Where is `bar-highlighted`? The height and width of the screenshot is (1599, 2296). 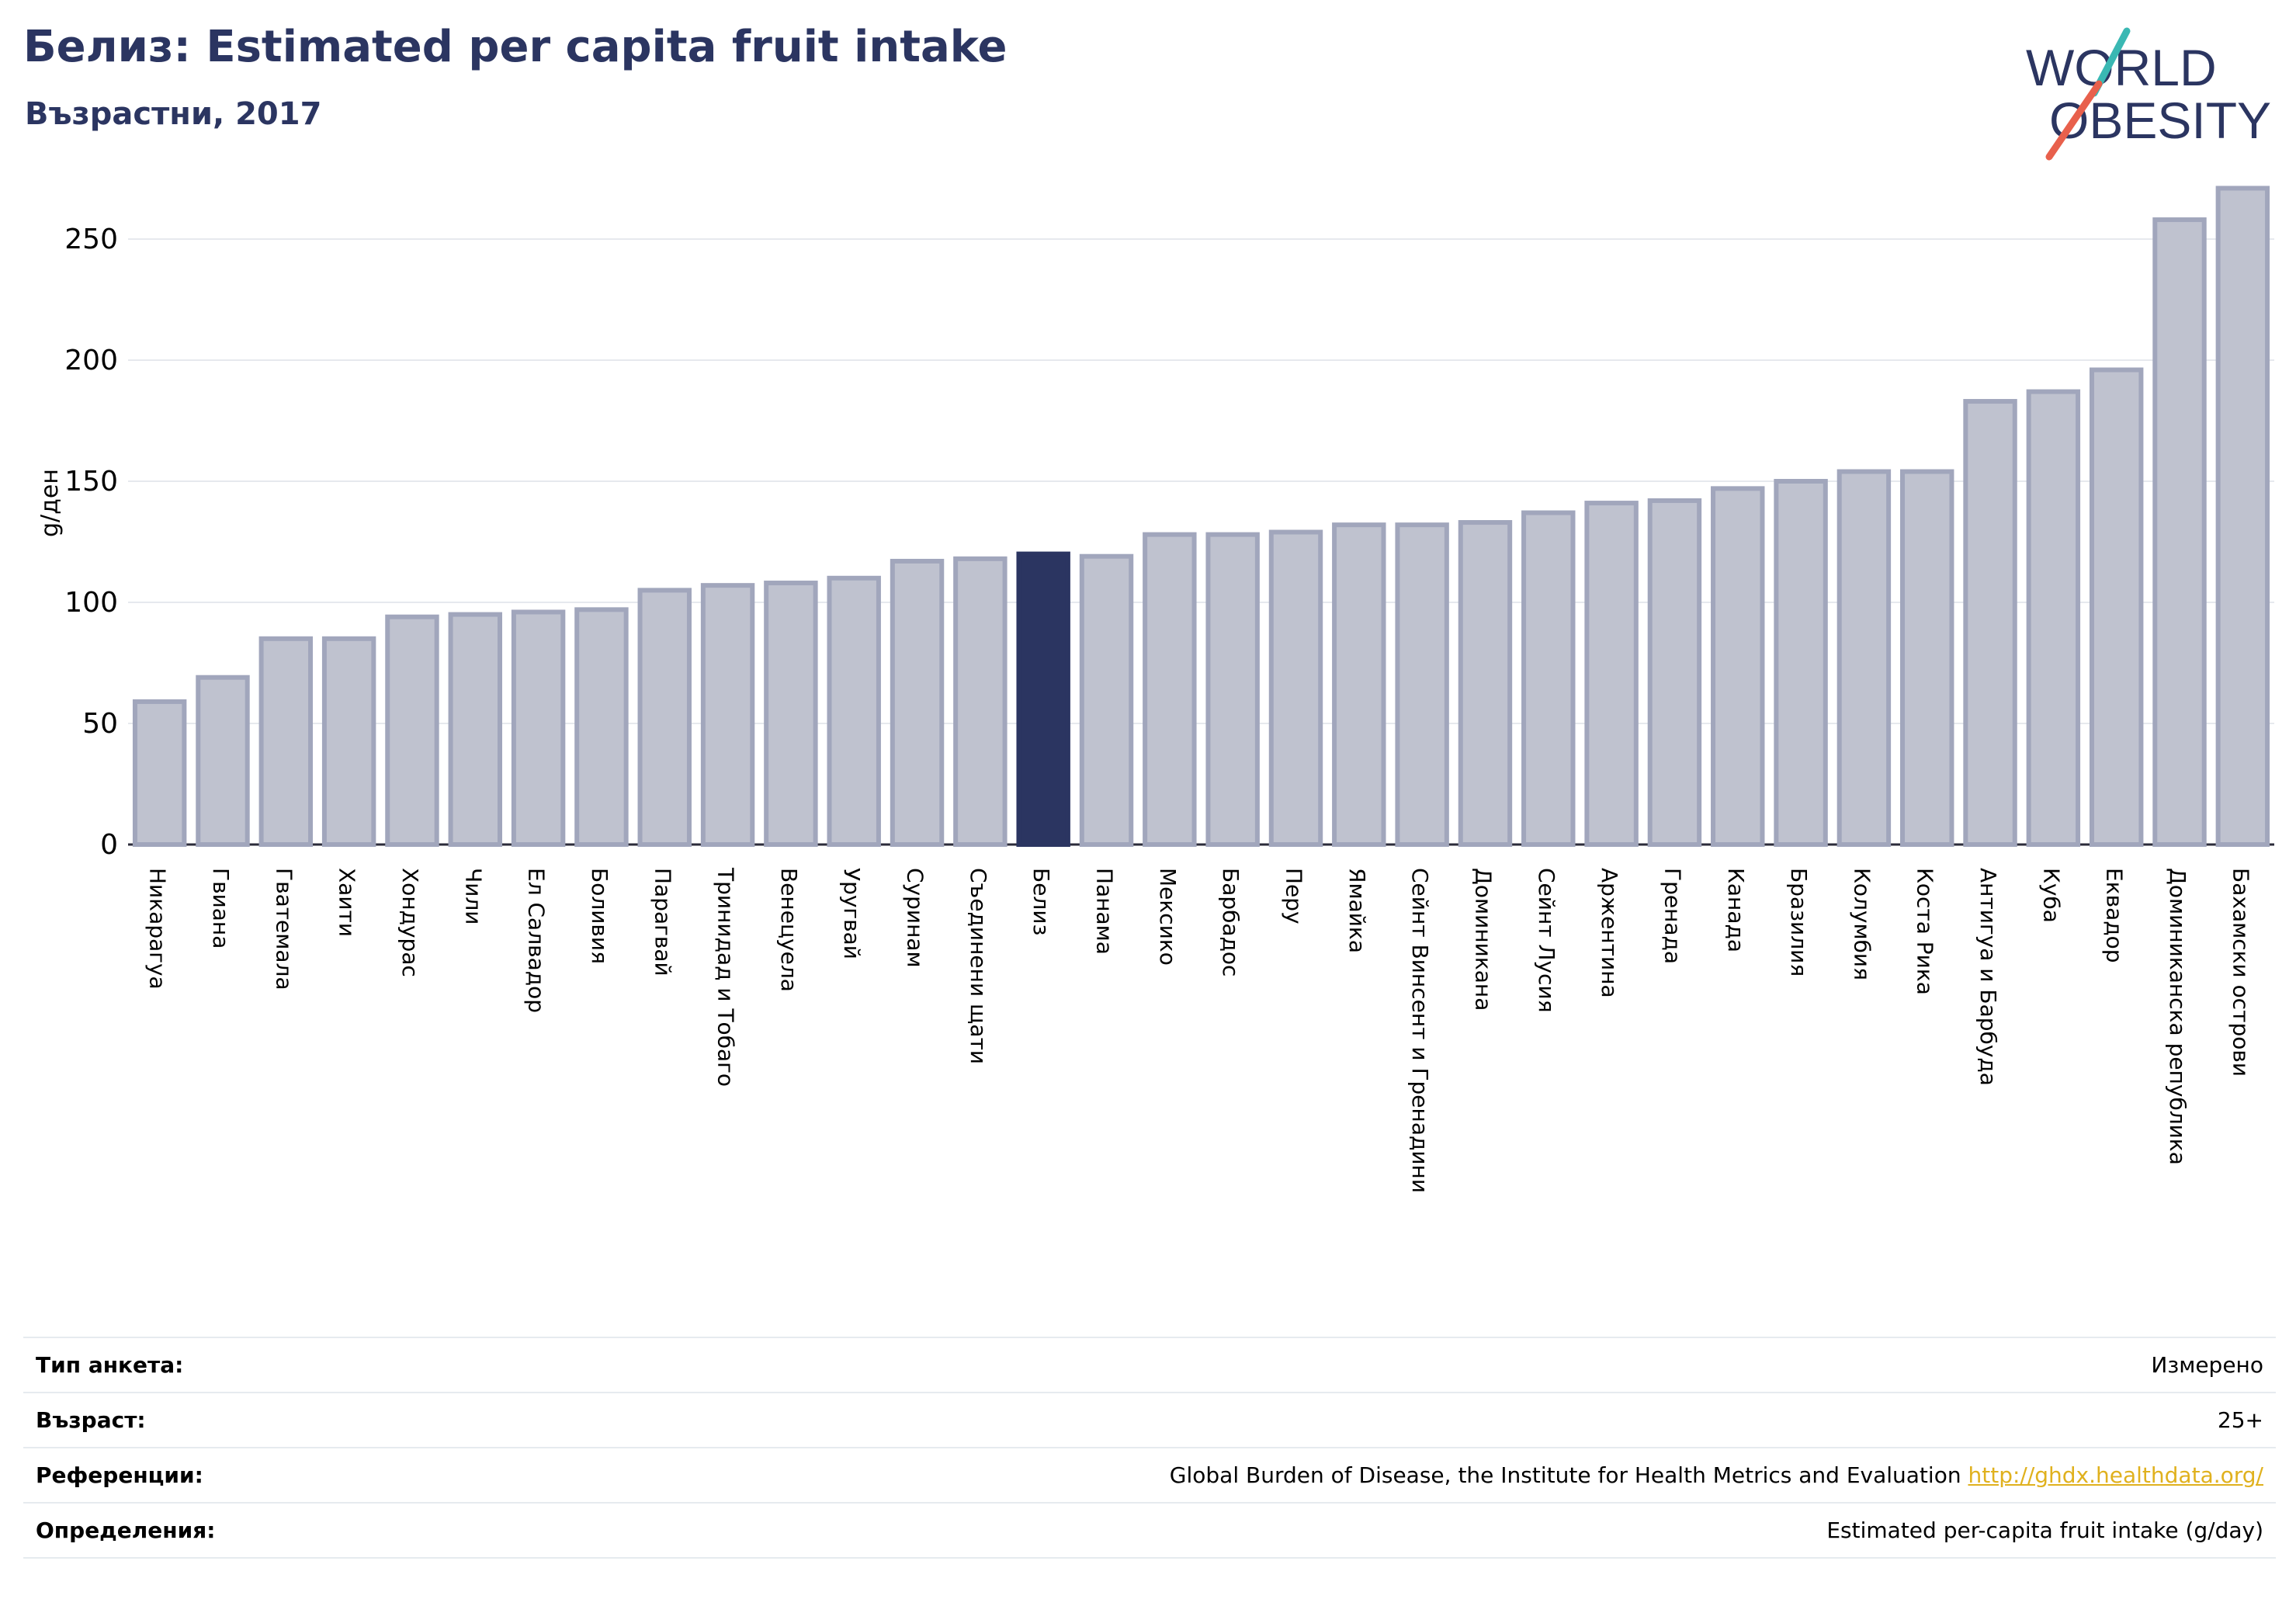
bar-highlighted is located at coordinates (1043, 699).